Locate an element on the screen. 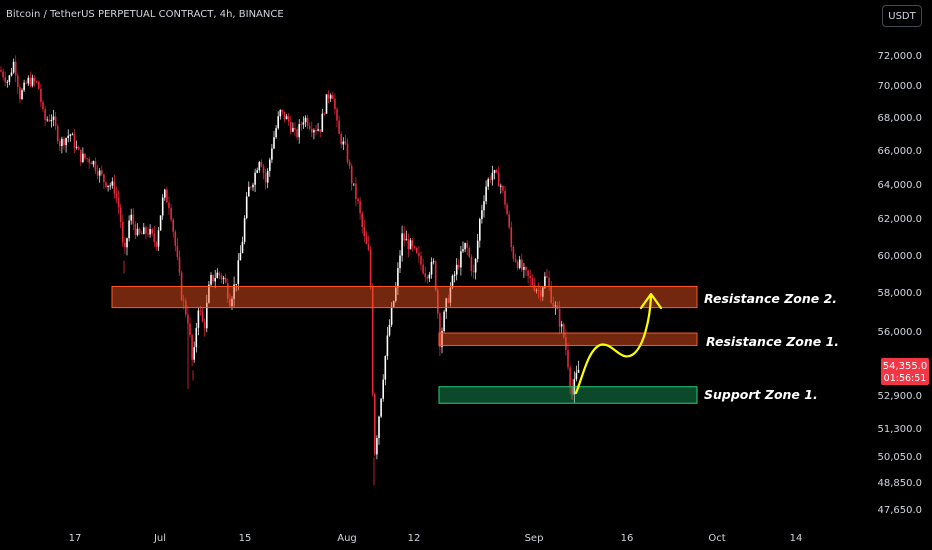  y-tick-label: 48,850.0 is located at coordinates (899, 483).